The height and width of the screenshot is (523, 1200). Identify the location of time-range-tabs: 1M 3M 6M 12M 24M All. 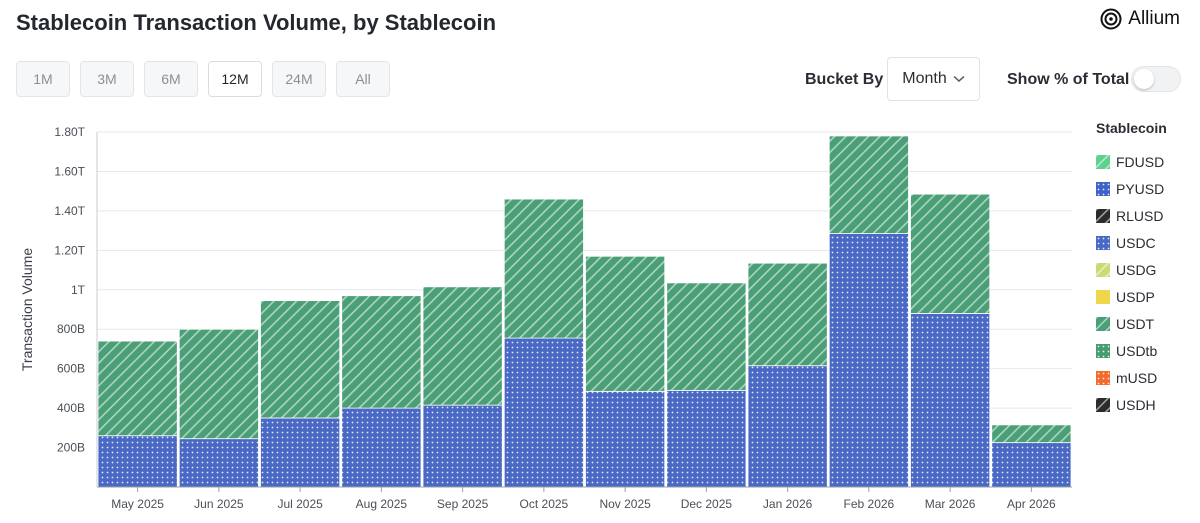
(203, 79).